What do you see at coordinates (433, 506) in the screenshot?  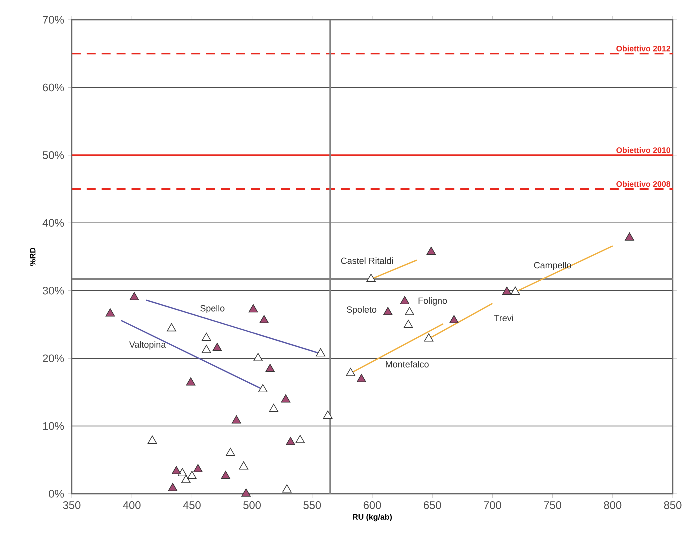 I see `x-tick-label: 650` at bounding box center [433, 506].